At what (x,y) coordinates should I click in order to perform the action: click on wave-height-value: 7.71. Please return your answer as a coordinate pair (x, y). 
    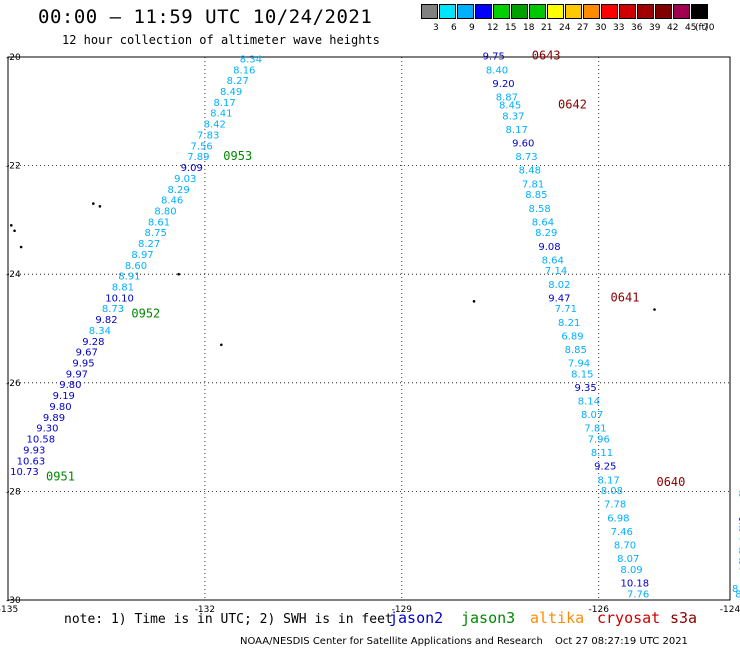
    Looking at the image, I should click on (566, 309).